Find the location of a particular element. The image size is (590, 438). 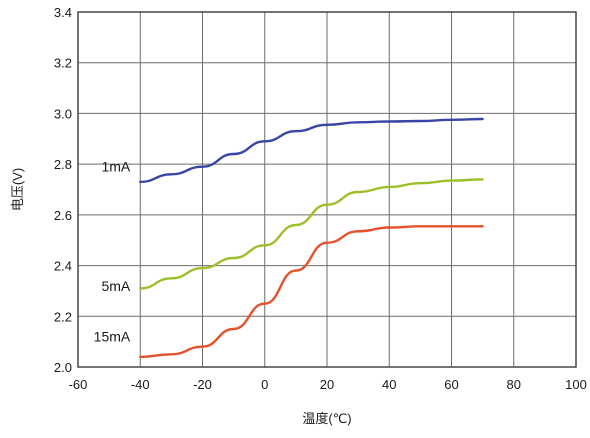

y-tick-label: 2.6 is located at coordinates (63, 215).